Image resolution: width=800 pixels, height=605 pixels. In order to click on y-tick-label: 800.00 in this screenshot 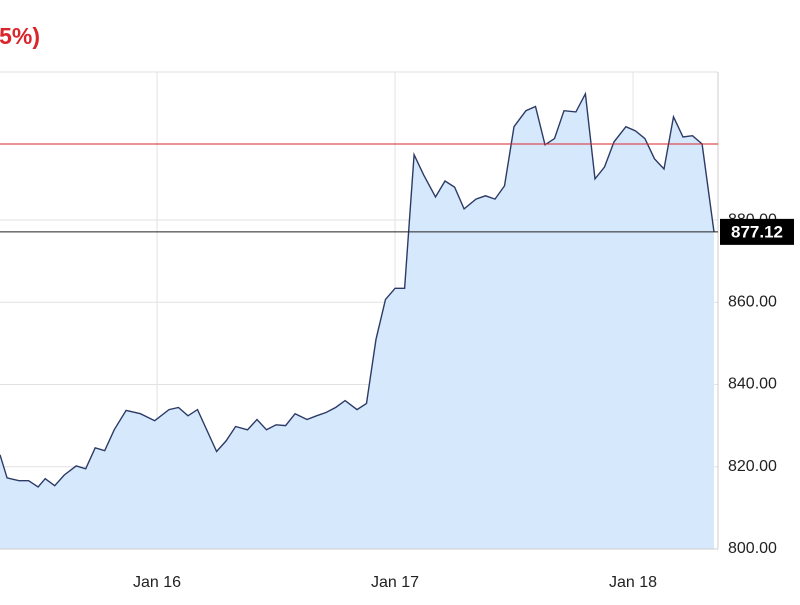, I will do `click(752, 548)`.